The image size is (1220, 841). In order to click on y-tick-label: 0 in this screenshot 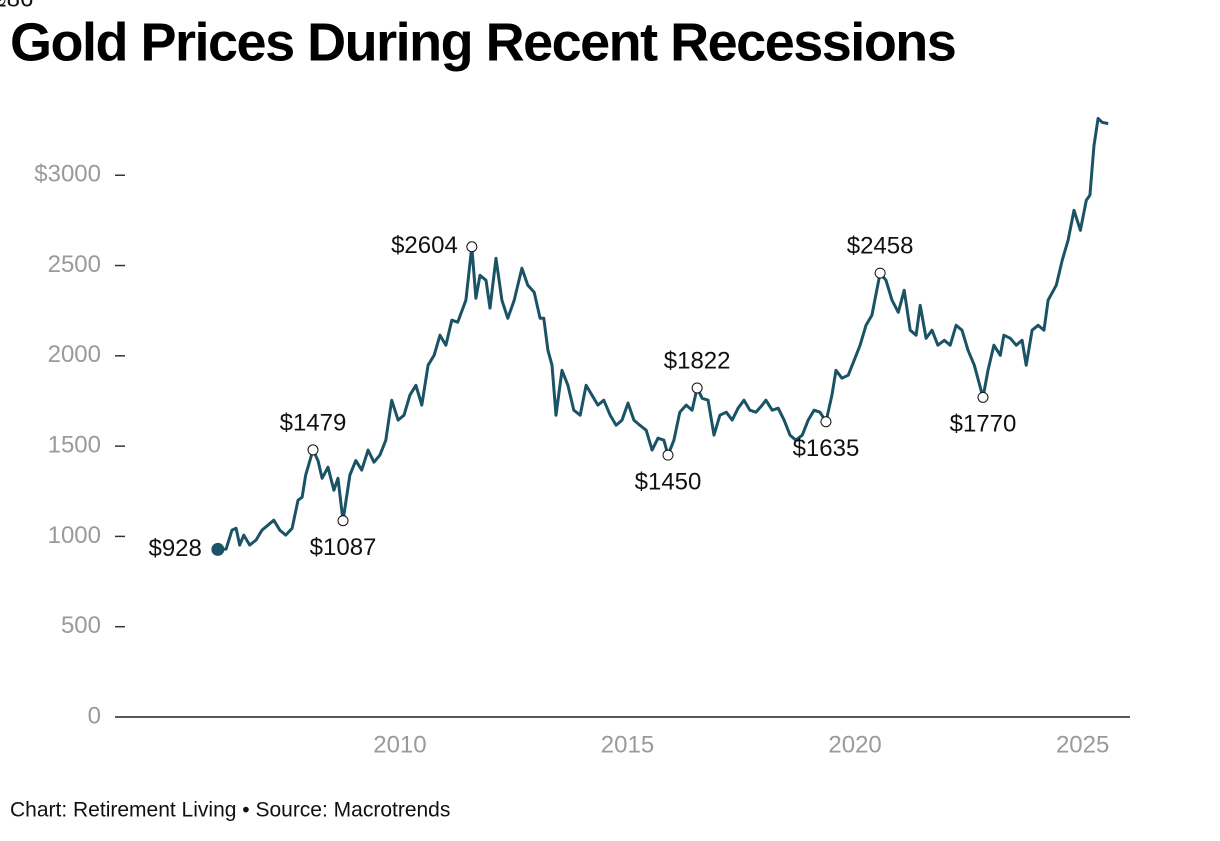, I will do `click(94, 715)`.